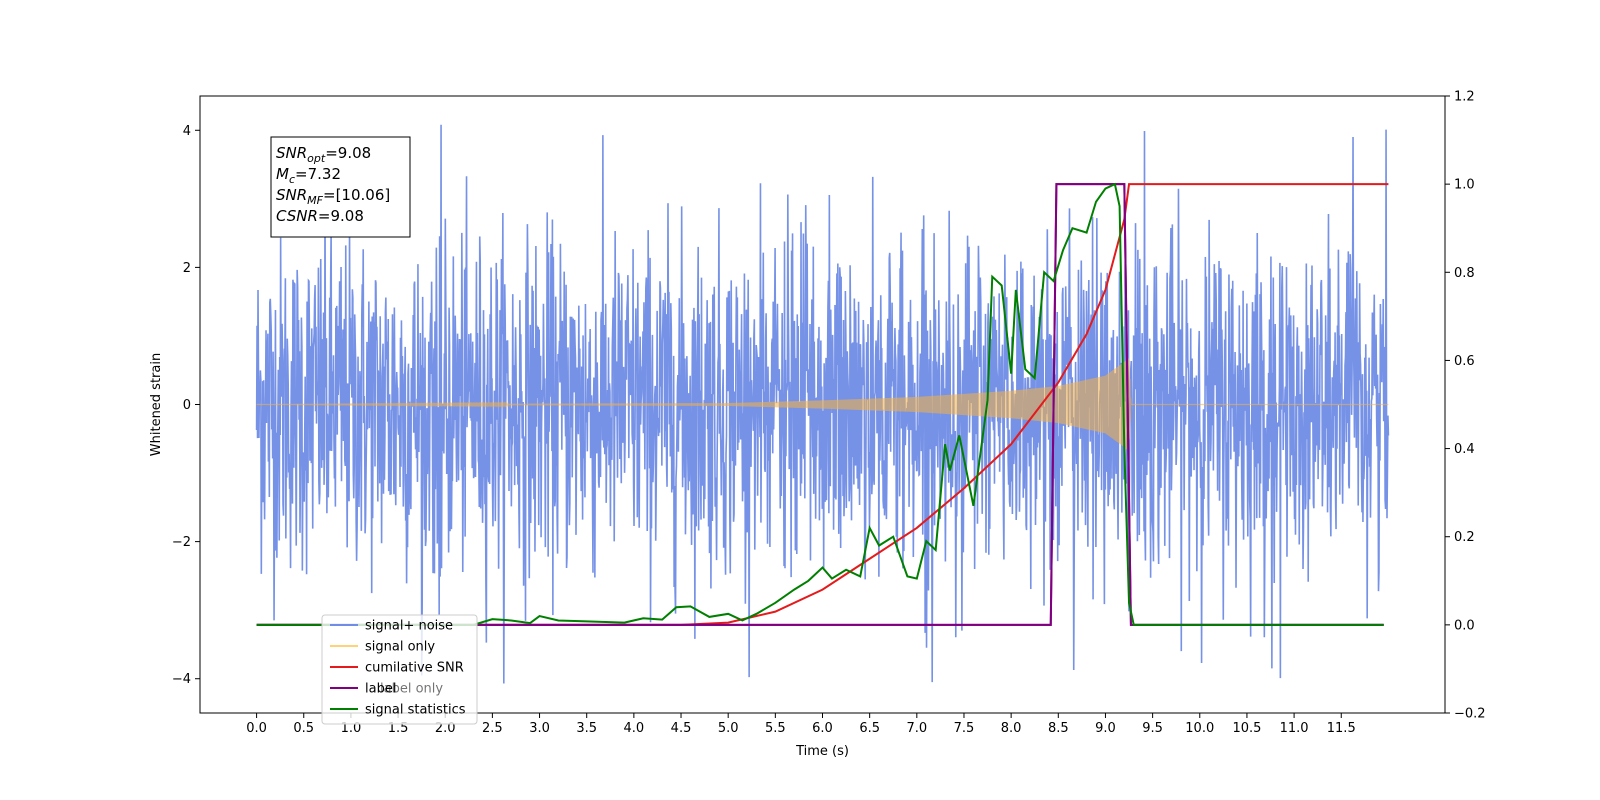 This screenshot has width=1600, height=800. I want to click on annotation-line: Mc=7.32, so click(308, 175).